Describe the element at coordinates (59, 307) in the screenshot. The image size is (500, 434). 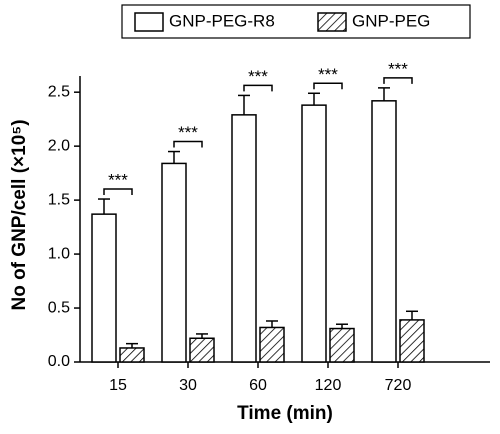
I see `y-tick-label: 0.5` at that location.